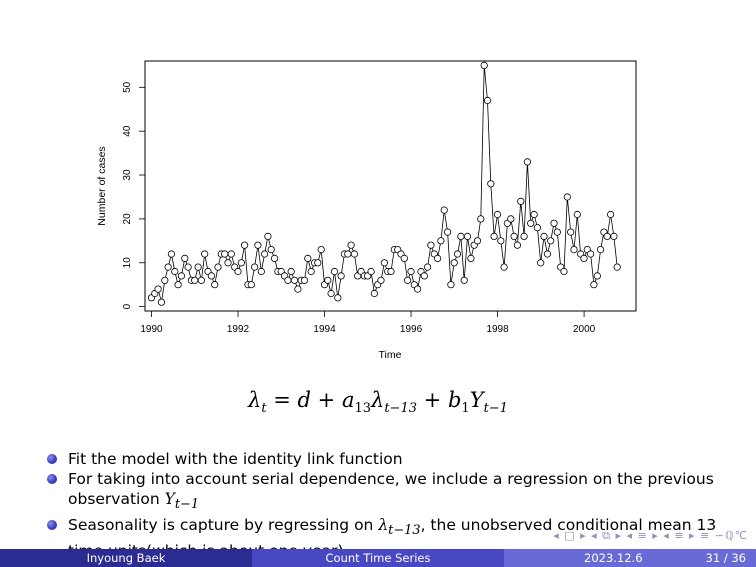  What do you see at coordinates (476, 400) in the screenshot?
I see `formula-Y: Y` at bounding box center [476, 400].